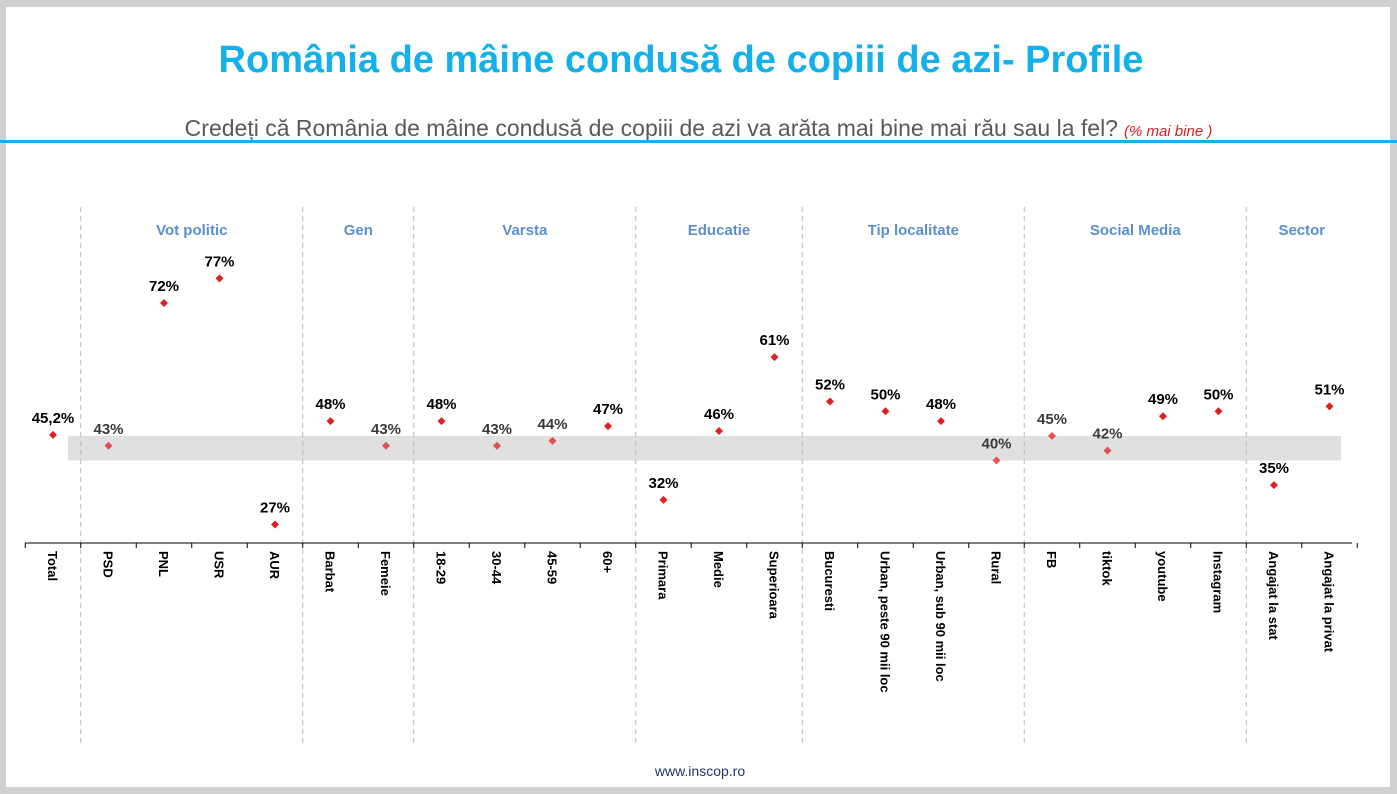 Image resolution: width=1397 pixels, height=794 pixels. Describe the element at coordinates (719, 414) in the screenshot. I see `data-label: 46%` at that location.